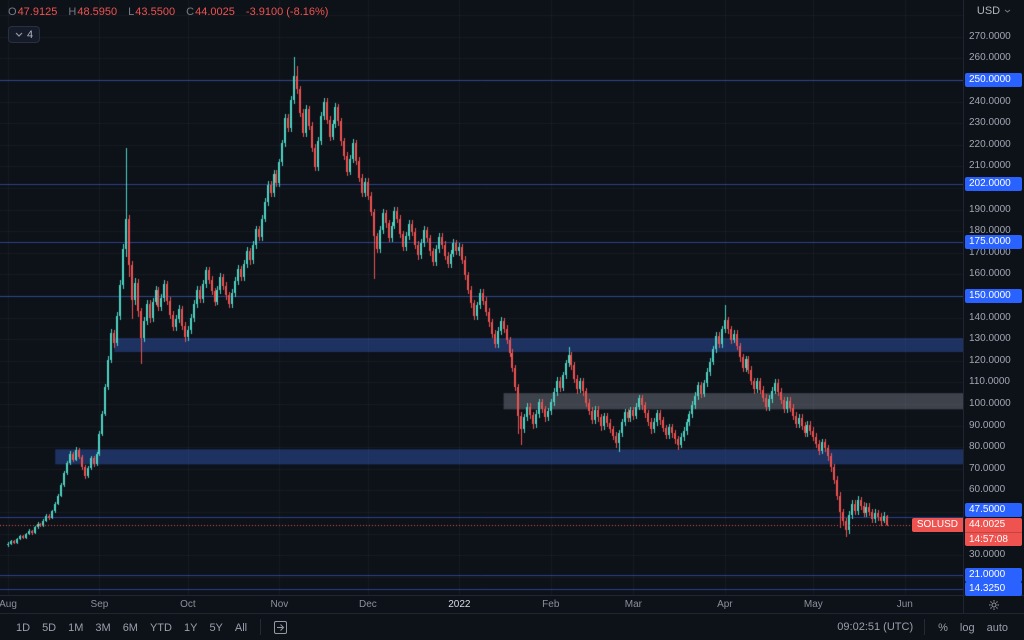 This screenshot has width=1024, height=640. I want to click on price-tick: 210.0000, so click(990, 166).